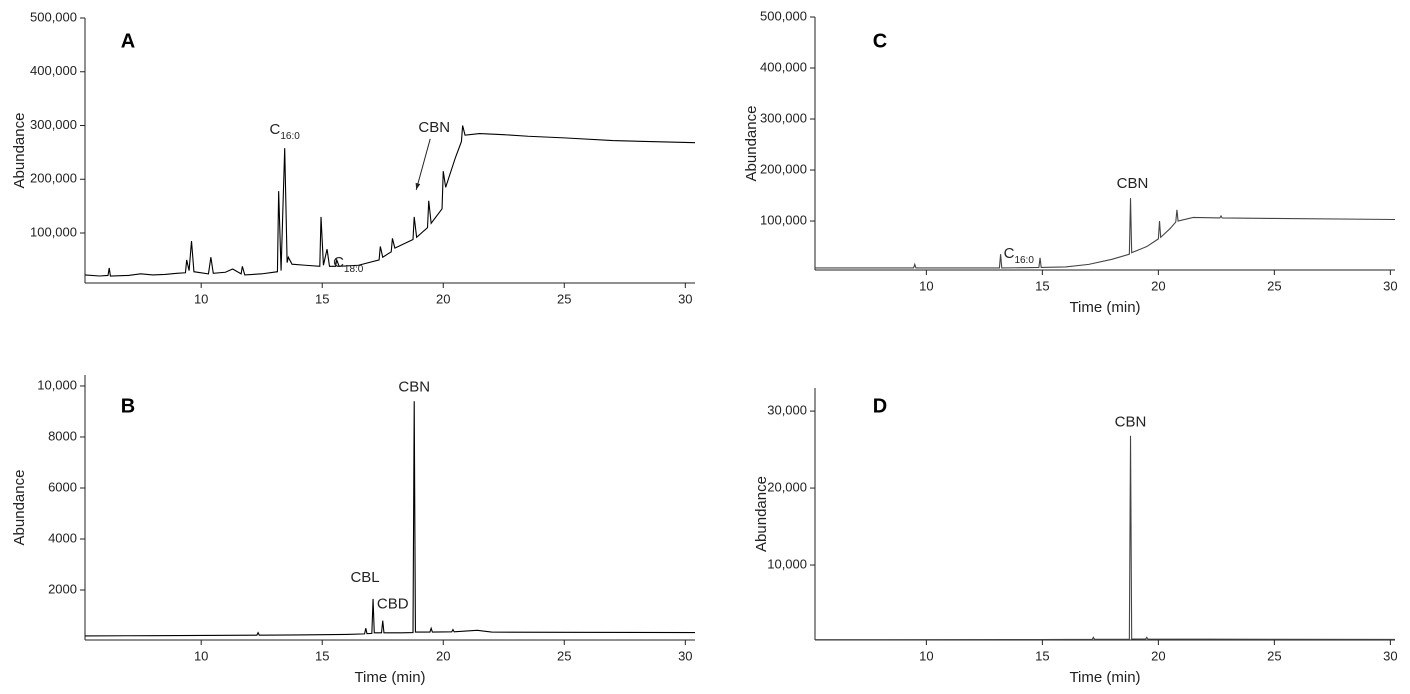 The image size is (1410, 694). I want to click on peak-label-main: CBL, so click(364, 577).